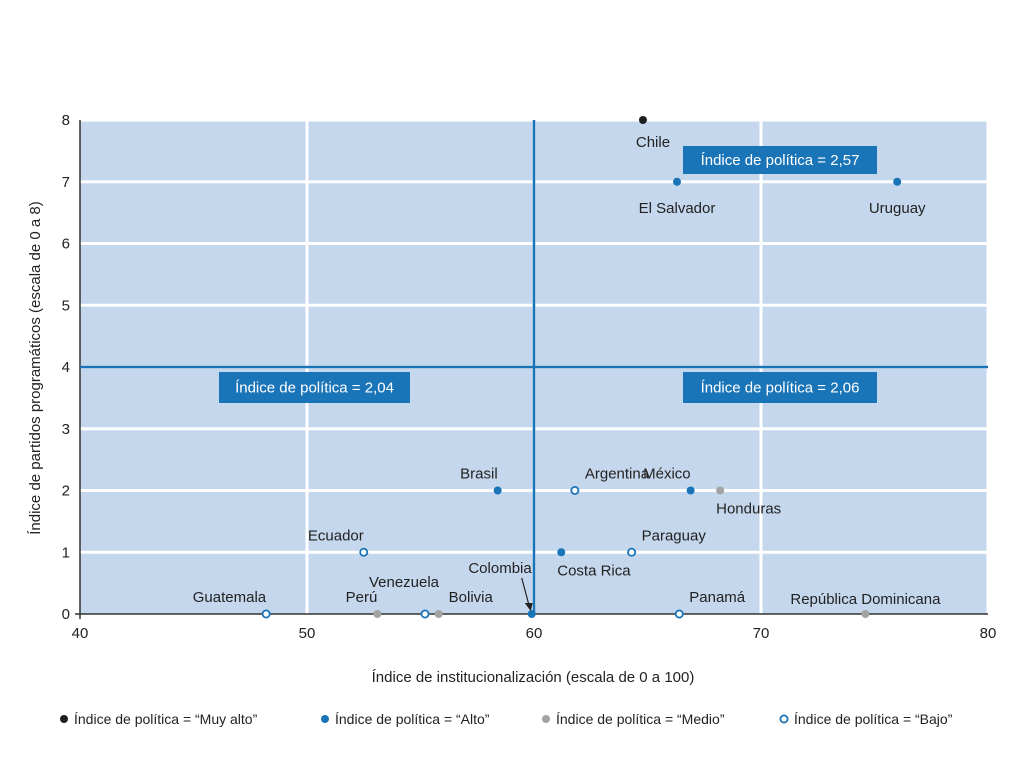 This screenshot has height=768, width=1024. Describe the element at coordinates (617, 474) in the screenshot. I see `point-label: Argentina` at that location.